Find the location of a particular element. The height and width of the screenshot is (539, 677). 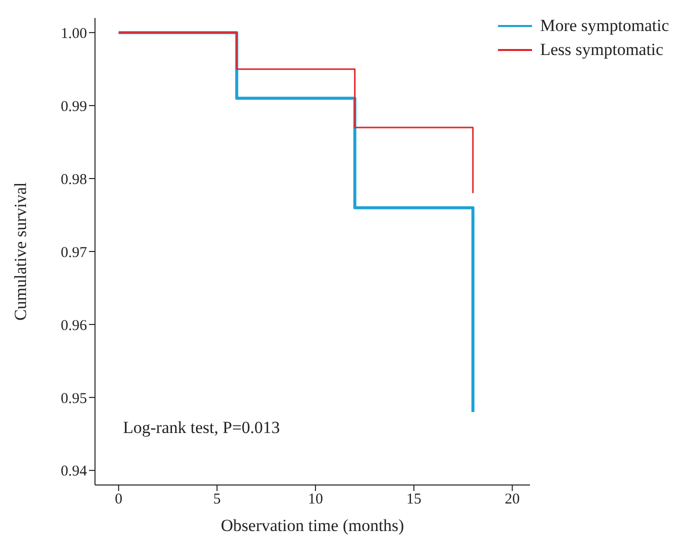

y-tick-label: 0.95 is located at coordinates (73, 398).